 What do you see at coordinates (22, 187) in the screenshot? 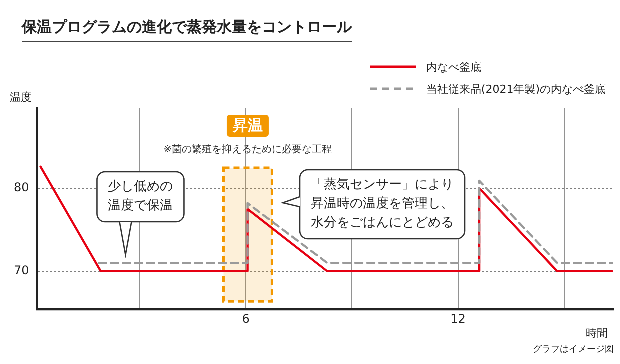
I see `y-tick-label: 80` at bounding box center [22, 187].